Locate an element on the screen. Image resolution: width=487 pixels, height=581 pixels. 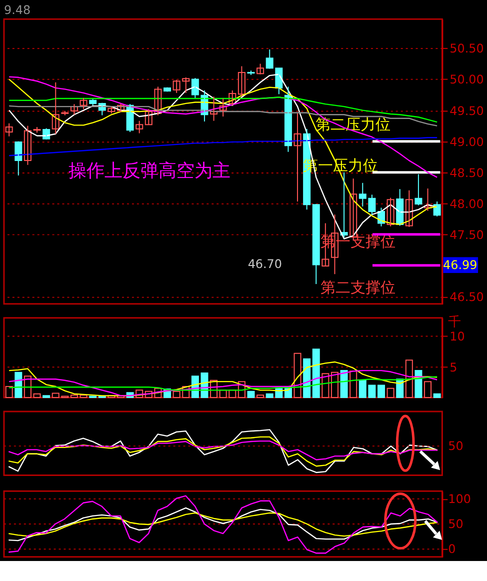
y-tick-label: 0 is located at coordinates (452, 549).